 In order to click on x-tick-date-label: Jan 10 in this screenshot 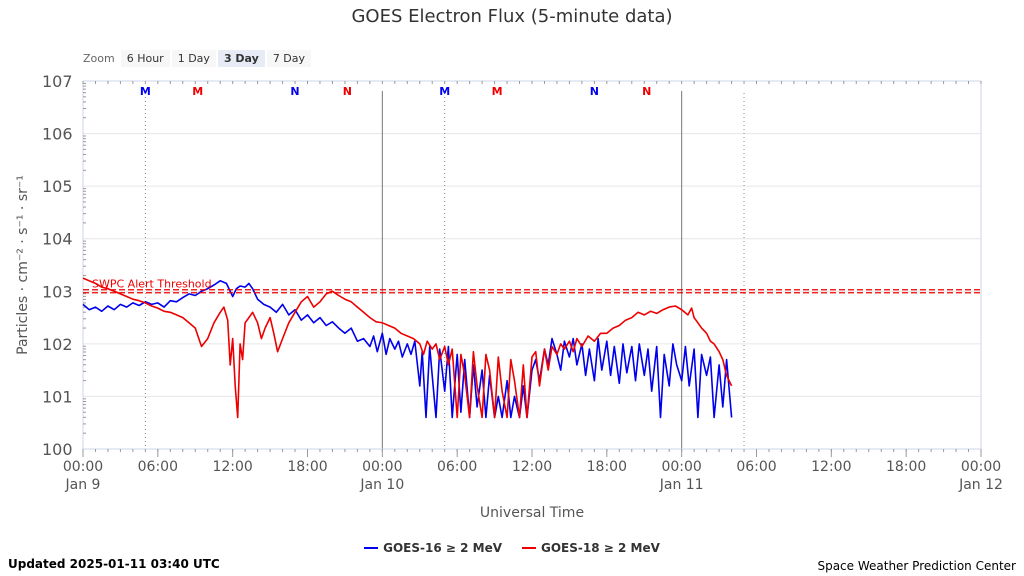, I will do `click(381, 485)`.